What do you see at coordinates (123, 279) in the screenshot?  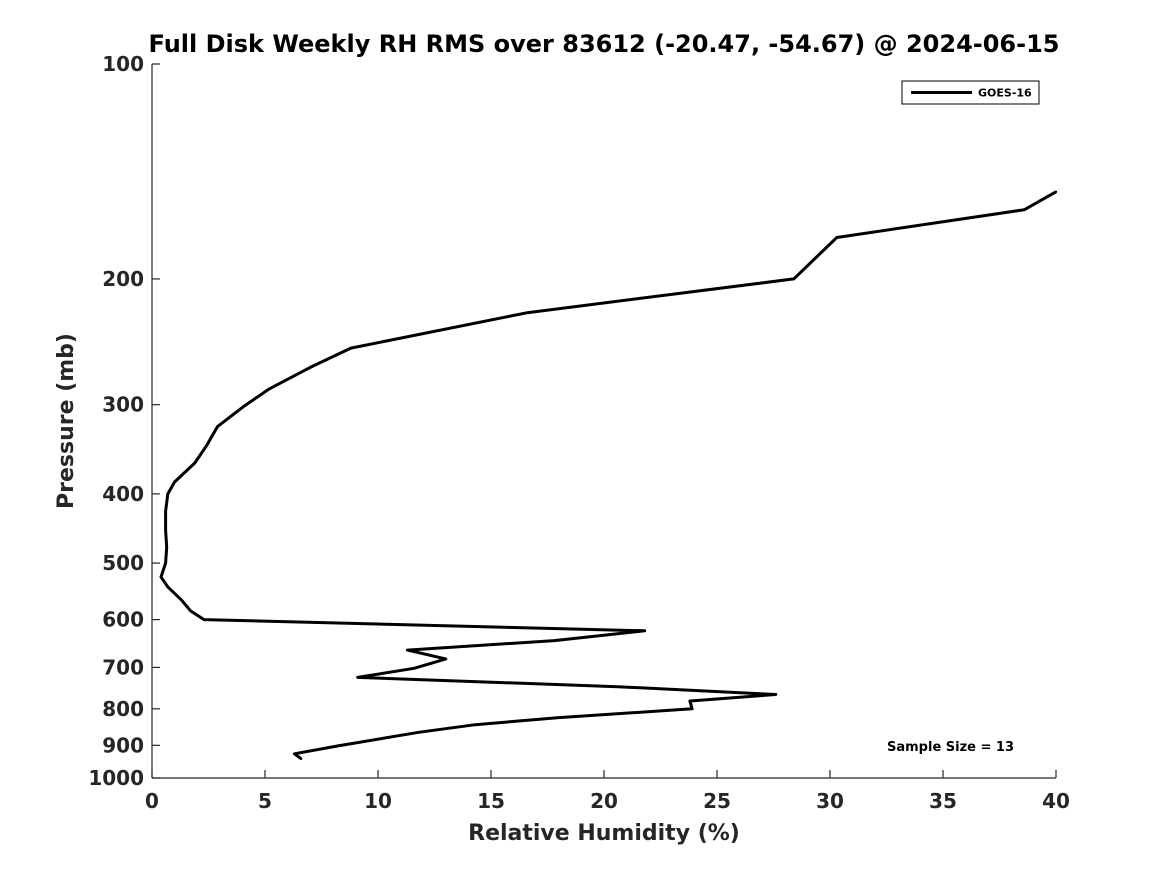 I see `y-tick-label: 200` at bounding box center [123, 279].